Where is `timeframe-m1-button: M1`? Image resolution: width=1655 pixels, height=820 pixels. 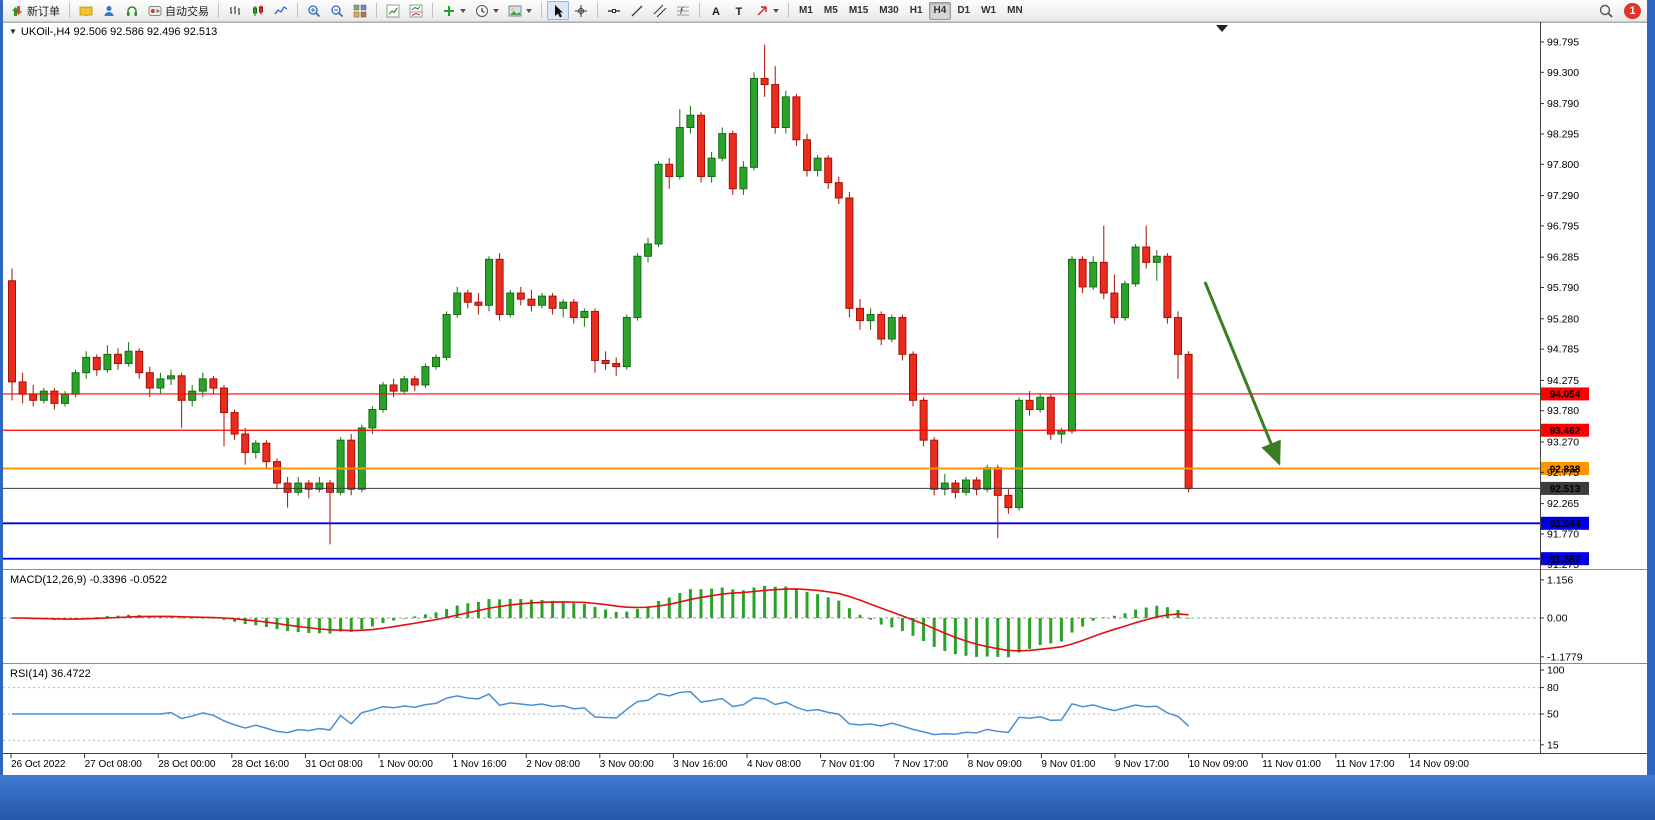 timeframe-m1-button: M1 is located at coordinates (806, 11).